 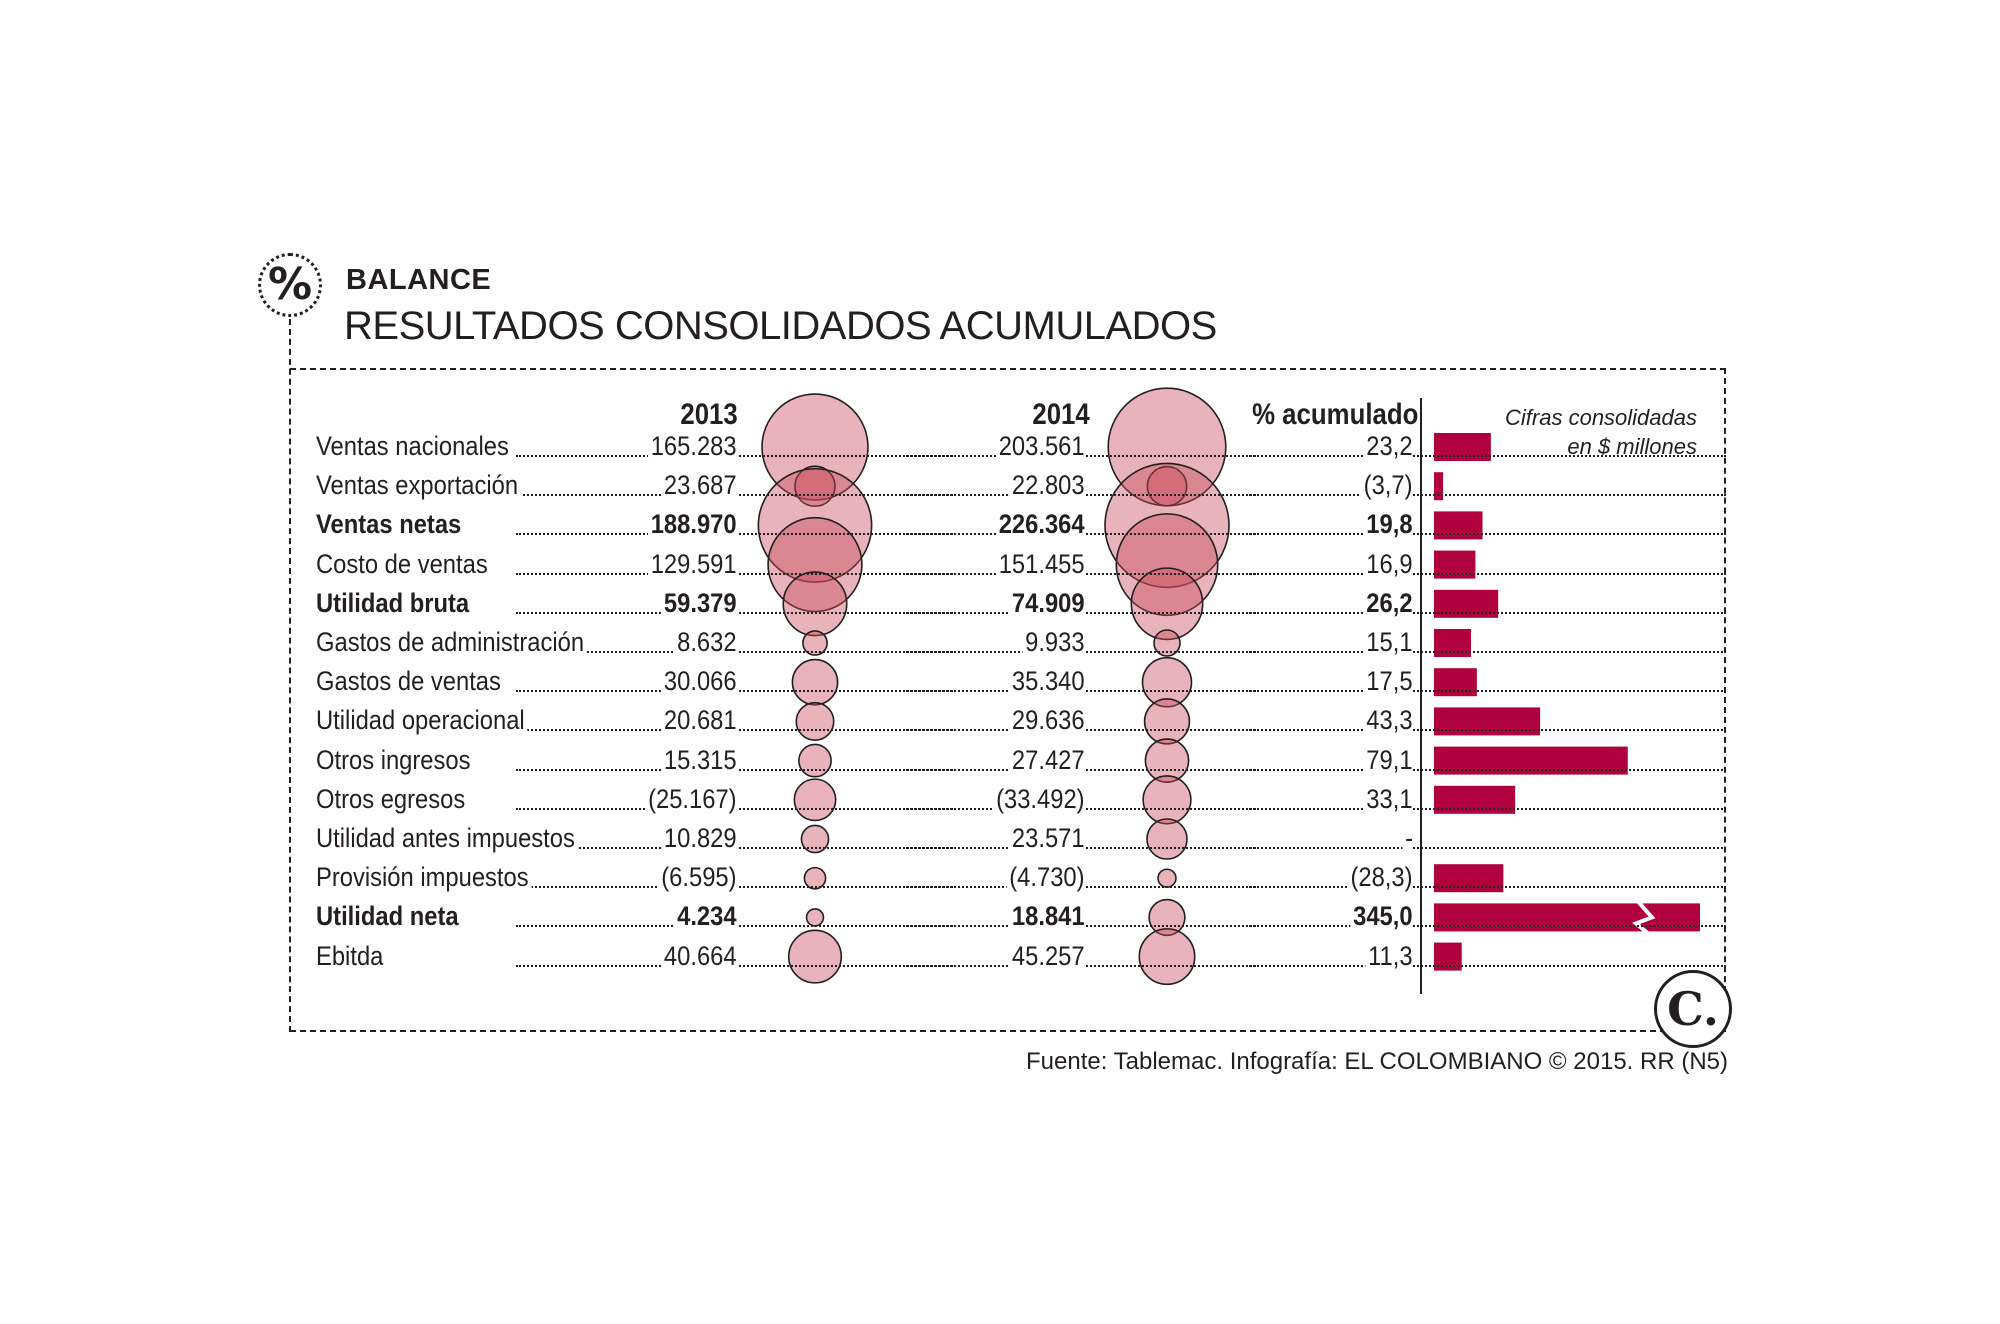 What do you see at coordinates (1047, 838) in the screenshot?
I see `value-2014: 23.571` at bounding box center [1047, 838].